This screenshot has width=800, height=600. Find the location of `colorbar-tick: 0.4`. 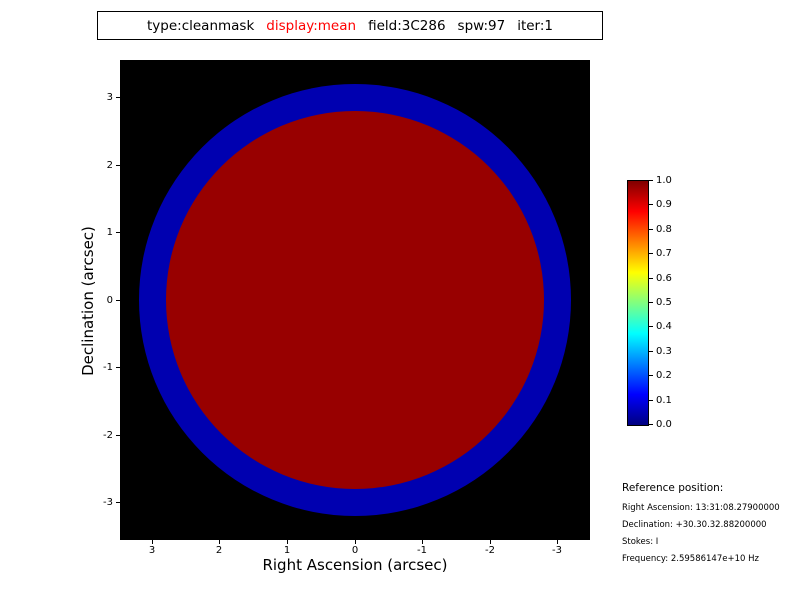

colorbar-tick: 0.4 is located at coordinates (660, 326).